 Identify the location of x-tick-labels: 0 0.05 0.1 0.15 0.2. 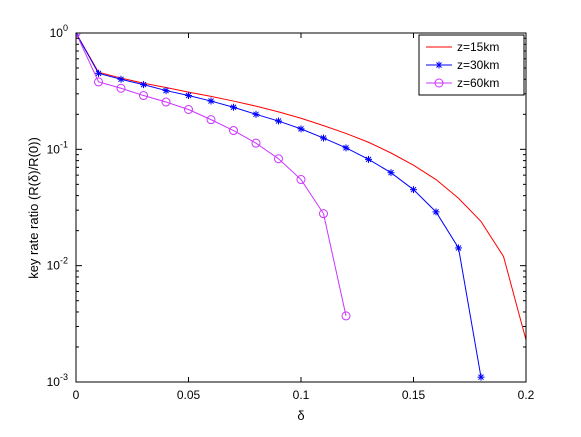
(304, 395).